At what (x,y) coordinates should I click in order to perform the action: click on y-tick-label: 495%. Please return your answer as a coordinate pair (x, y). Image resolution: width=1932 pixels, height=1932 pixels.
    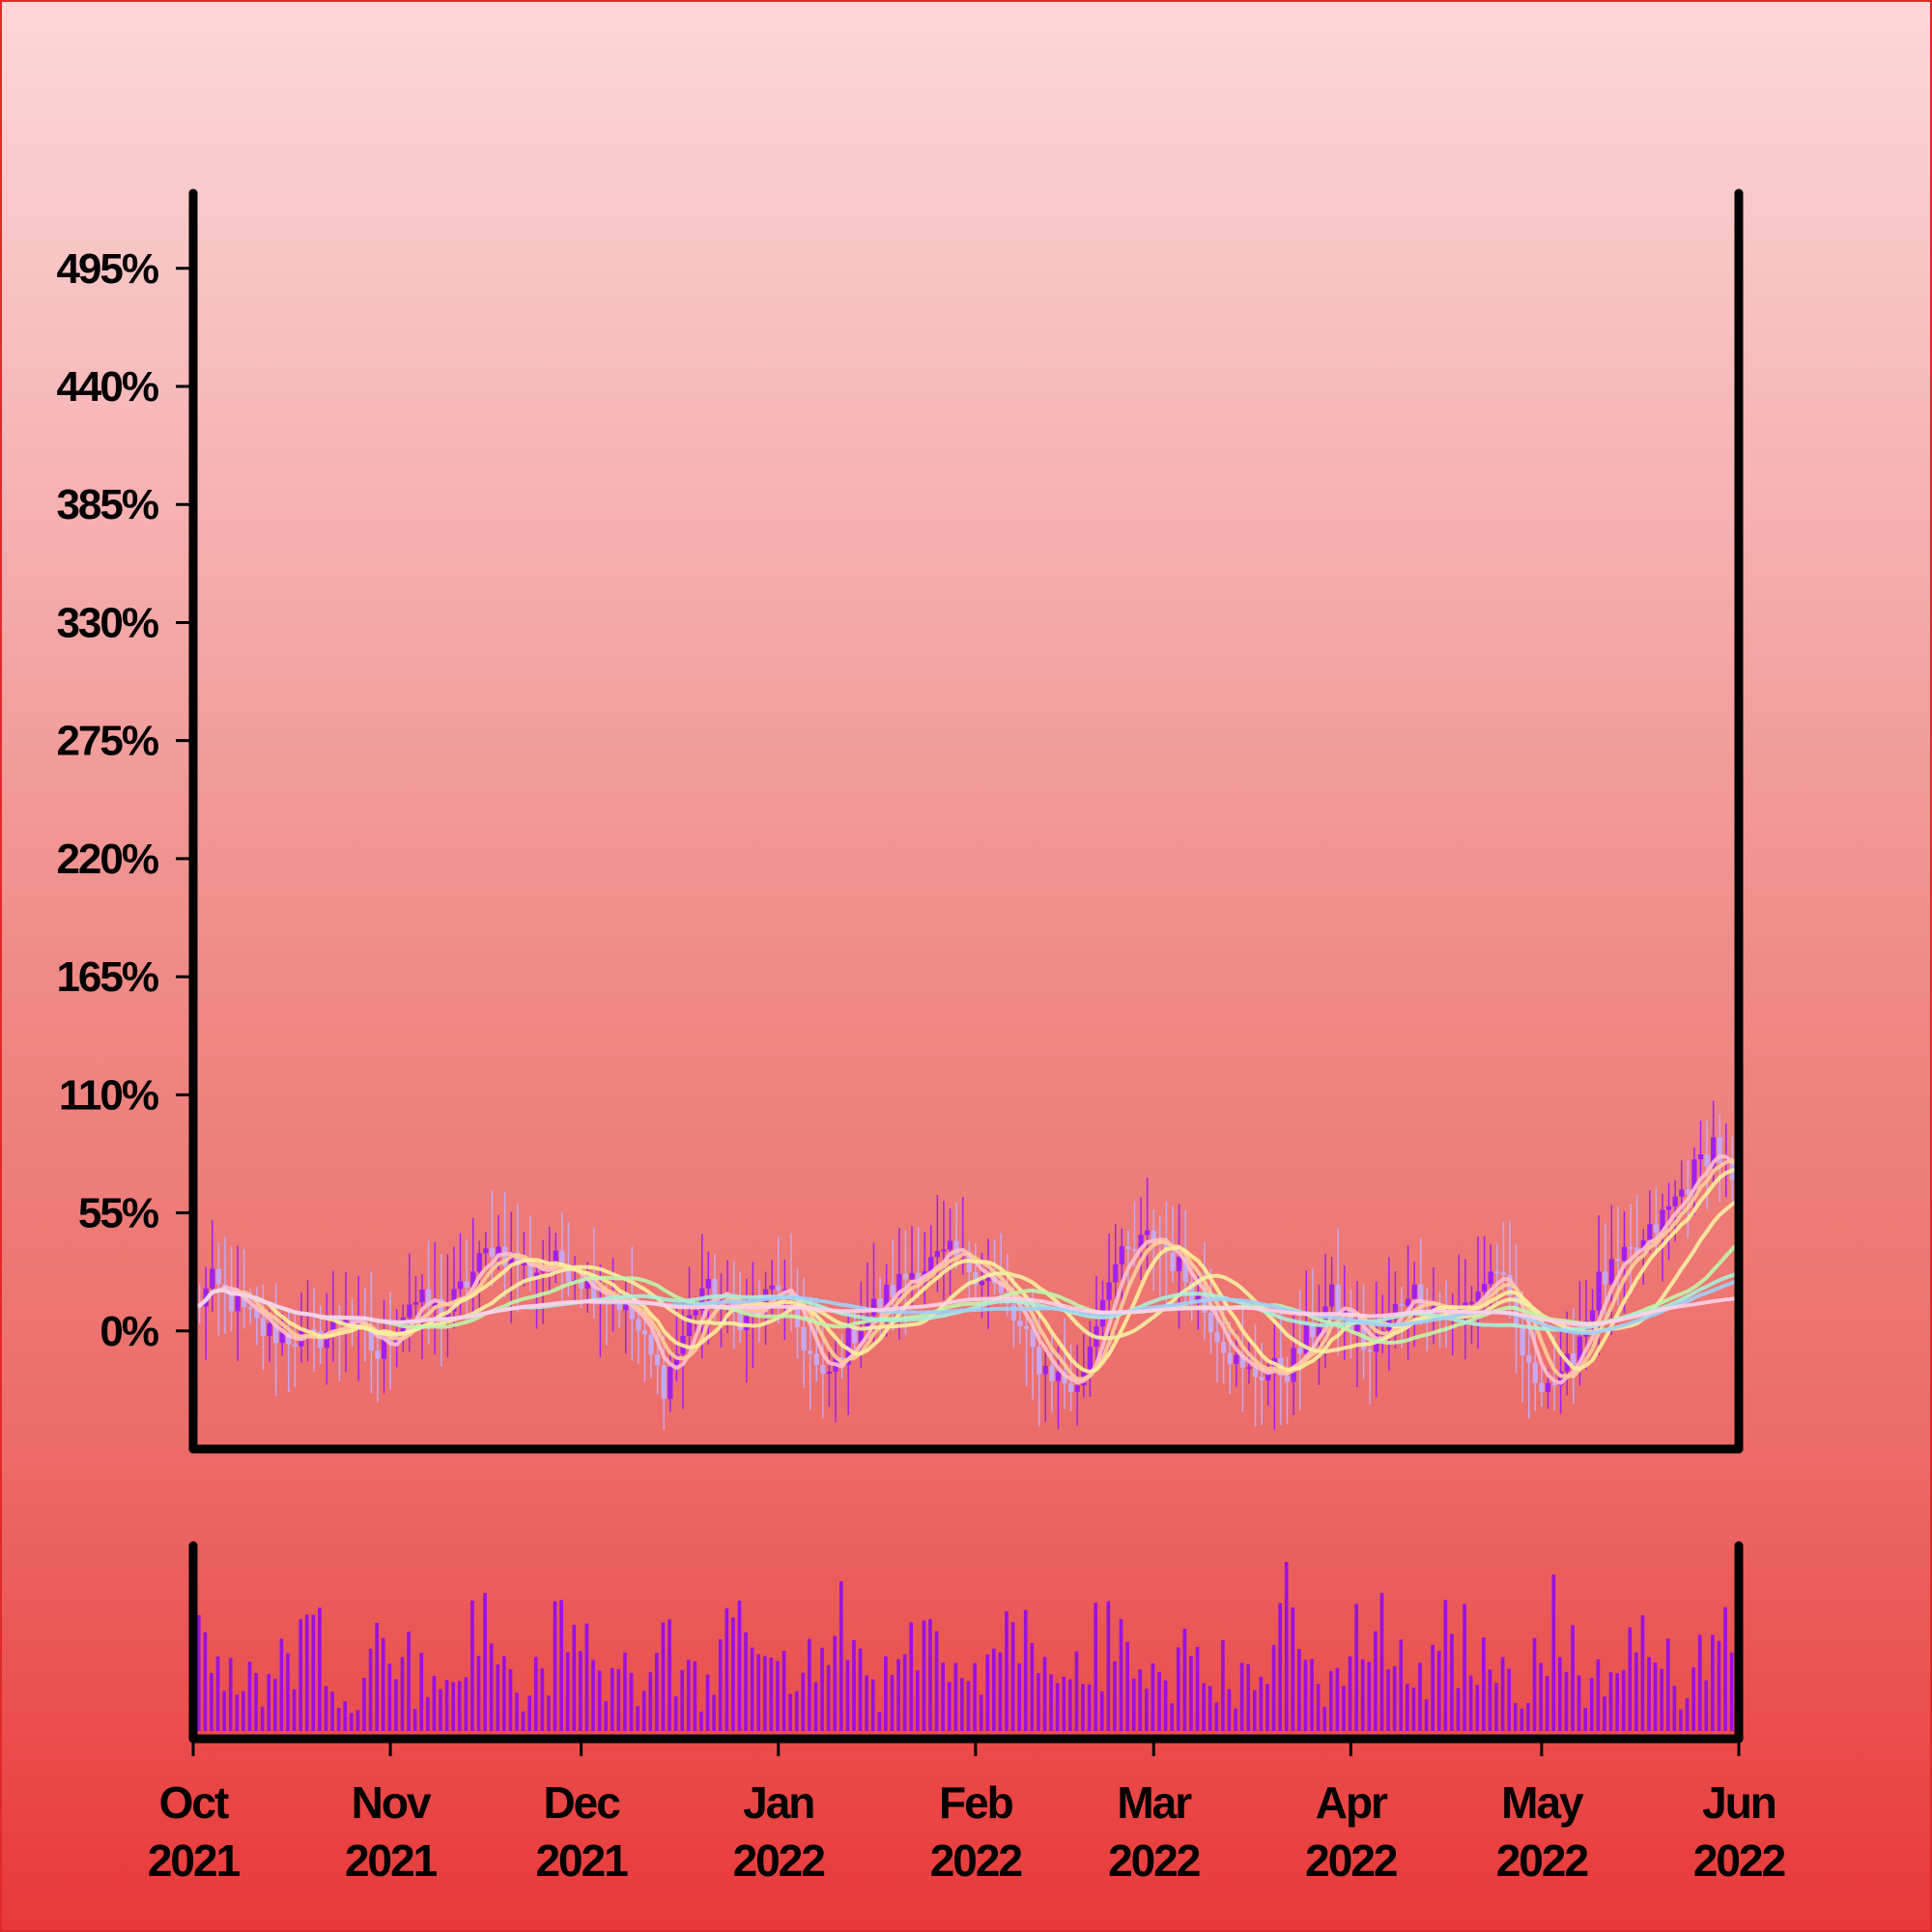
    Looking at the image, I should click on (106, 269).